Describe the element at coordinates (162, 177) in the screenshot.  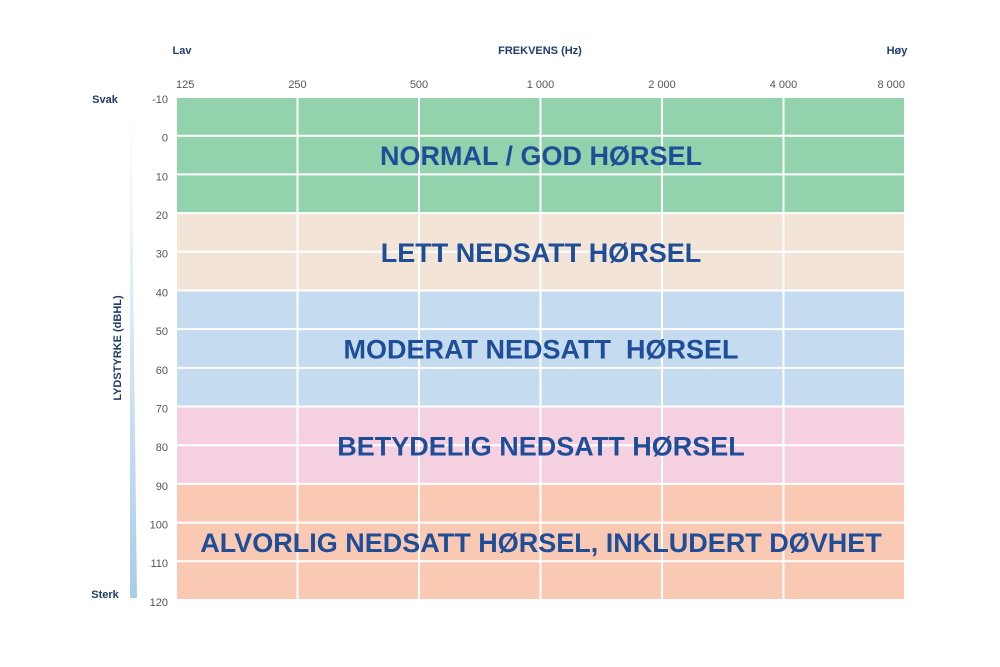
I see `y-tick-label: 10` at that location.